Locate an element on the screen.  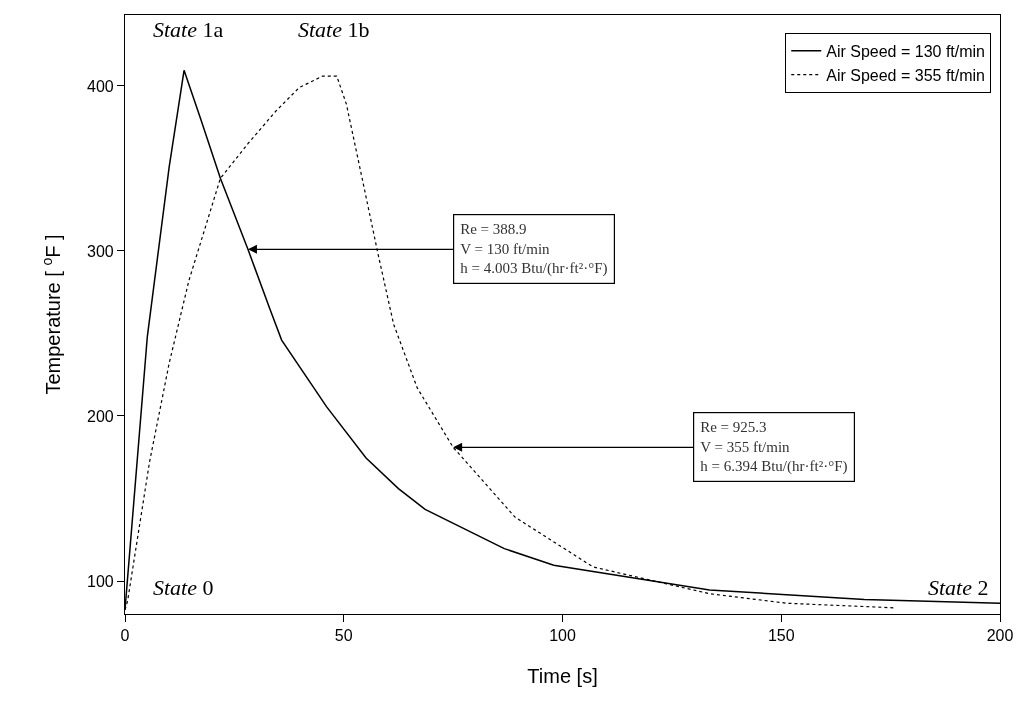
y-tick-label: 400 is located at coordinates (100, 86).